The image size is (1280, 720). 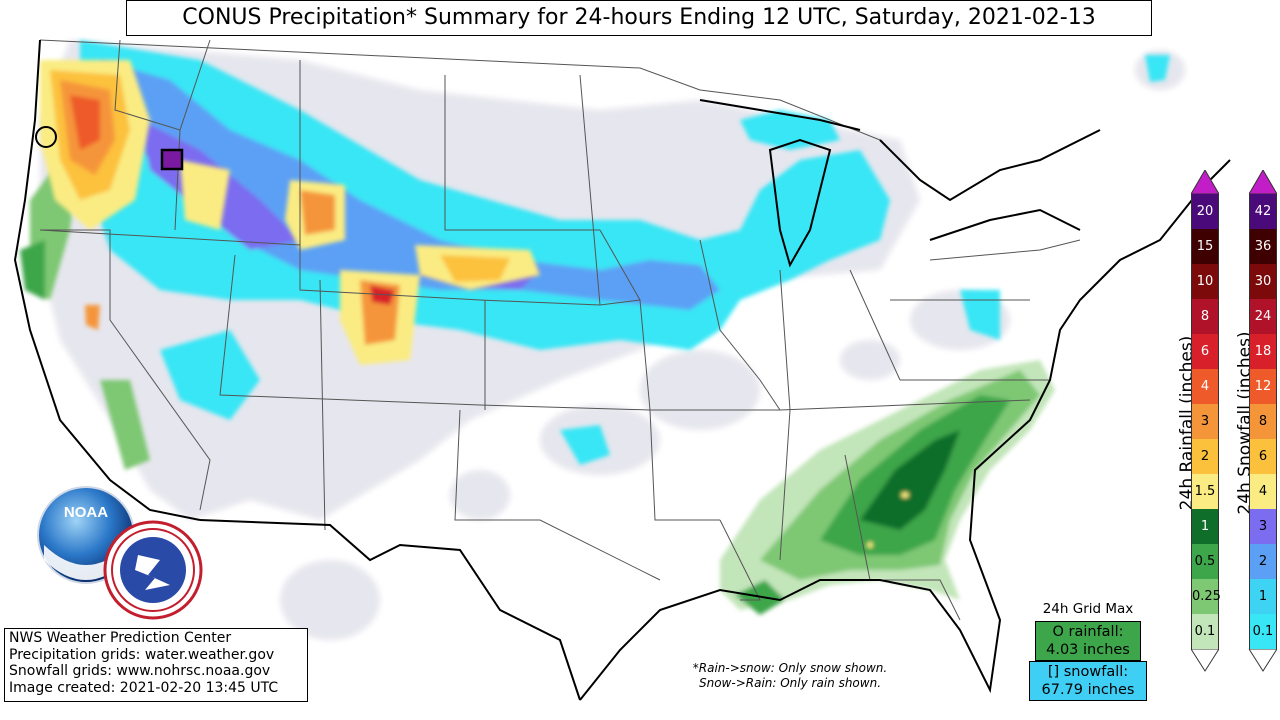 I want to click on snow-colorbar-cell: 36, so click(x=1263, y=246).